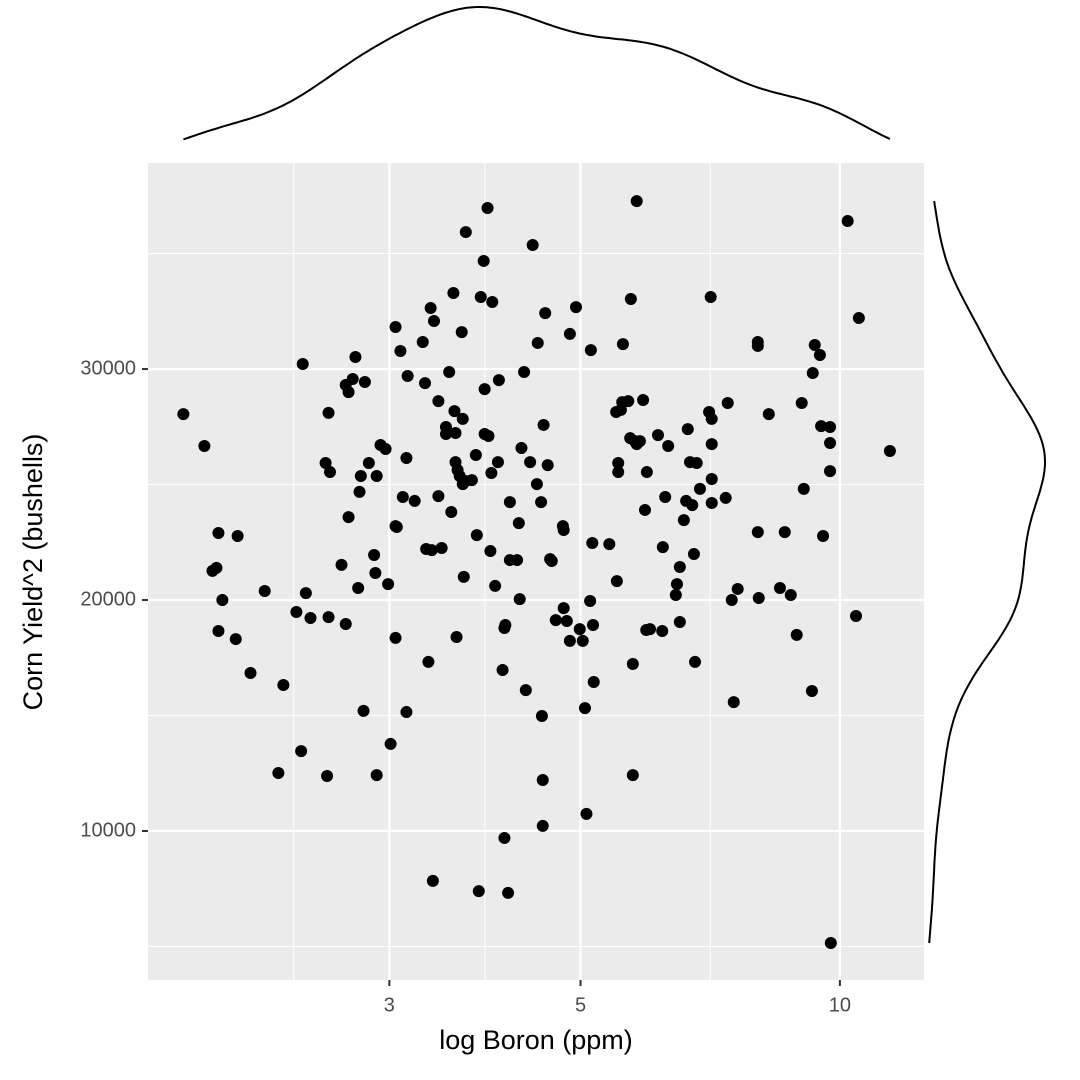 This screenshot has width=1080, height=1080. What do you see at coordinates (33, 572) in the screenshot?
I see `y-axis-title: Corn Yield^2 (bushells)` at bounding box center [33, 572].